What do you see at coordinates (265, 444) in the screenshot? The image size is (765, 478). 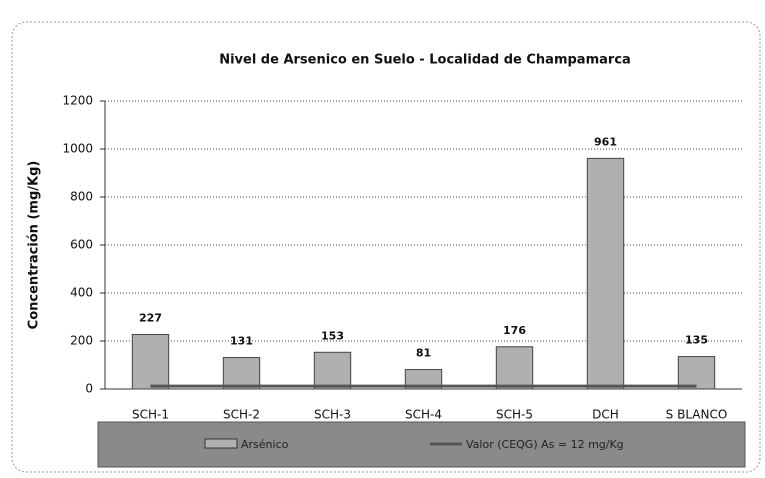 I see `legend-label: Arsénico` at bounding box center [265, 444].